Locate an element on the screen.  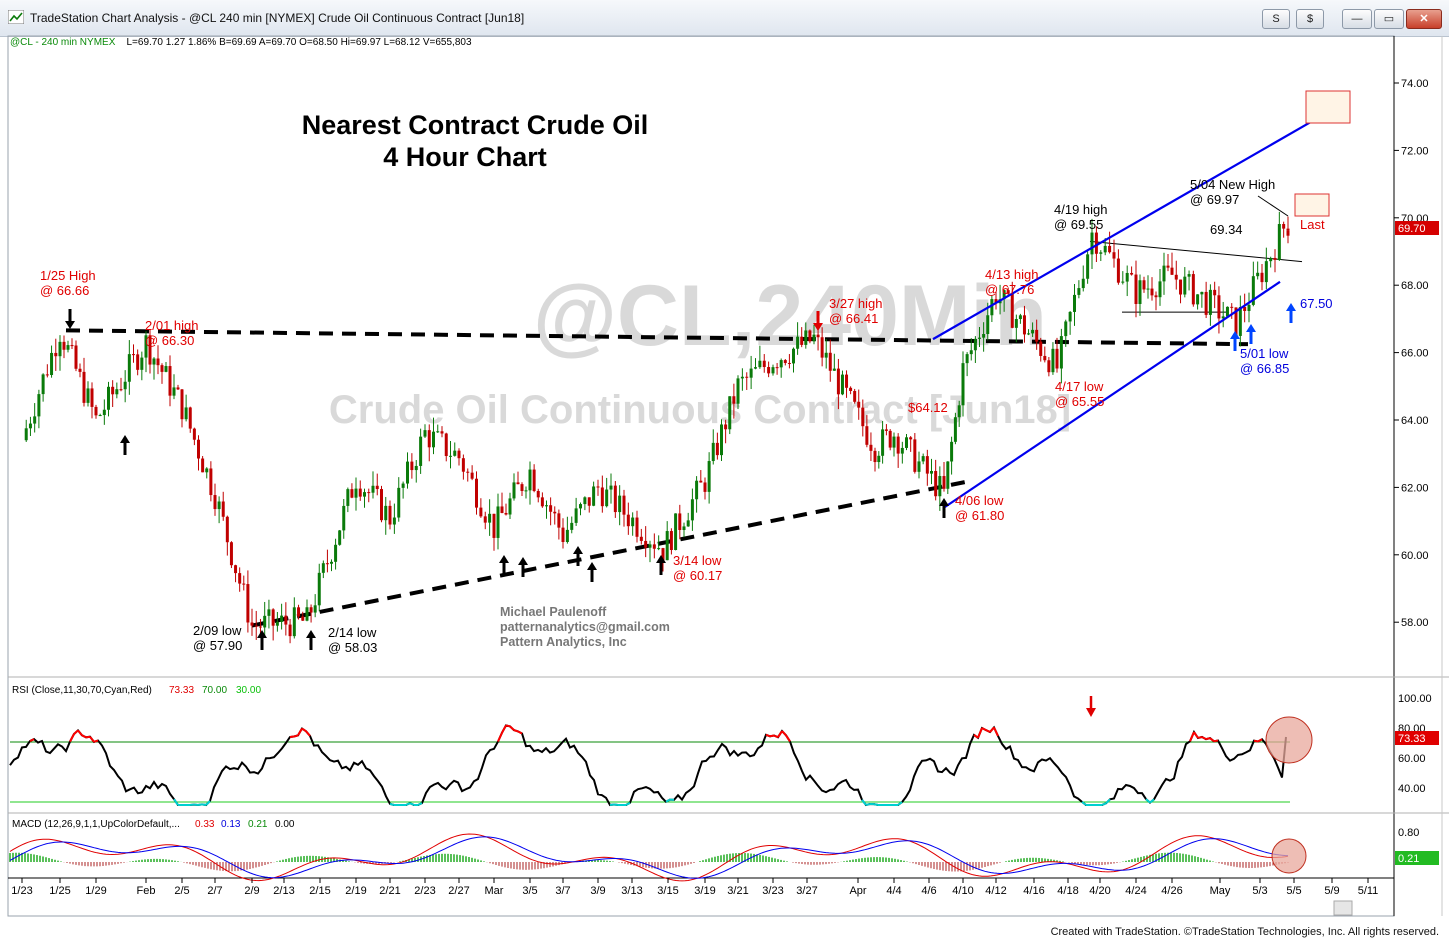
channel-upper-line is located at coordinates (1126, 228).